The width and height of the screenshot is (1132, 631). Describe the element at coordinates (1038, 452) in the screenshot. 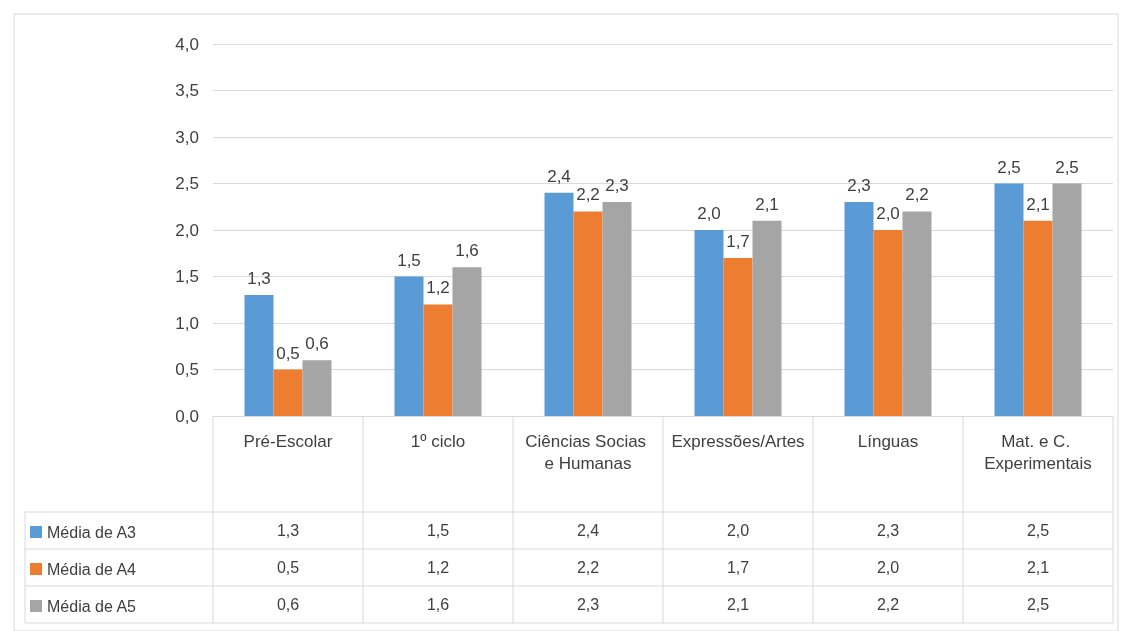

I see `x-tick-label: Mat. e C. Experimentais` at that location.